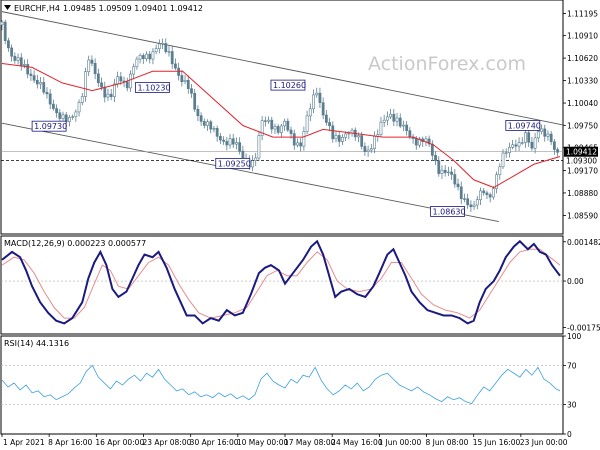  I want to click on rsi-line, so click(281, 384).